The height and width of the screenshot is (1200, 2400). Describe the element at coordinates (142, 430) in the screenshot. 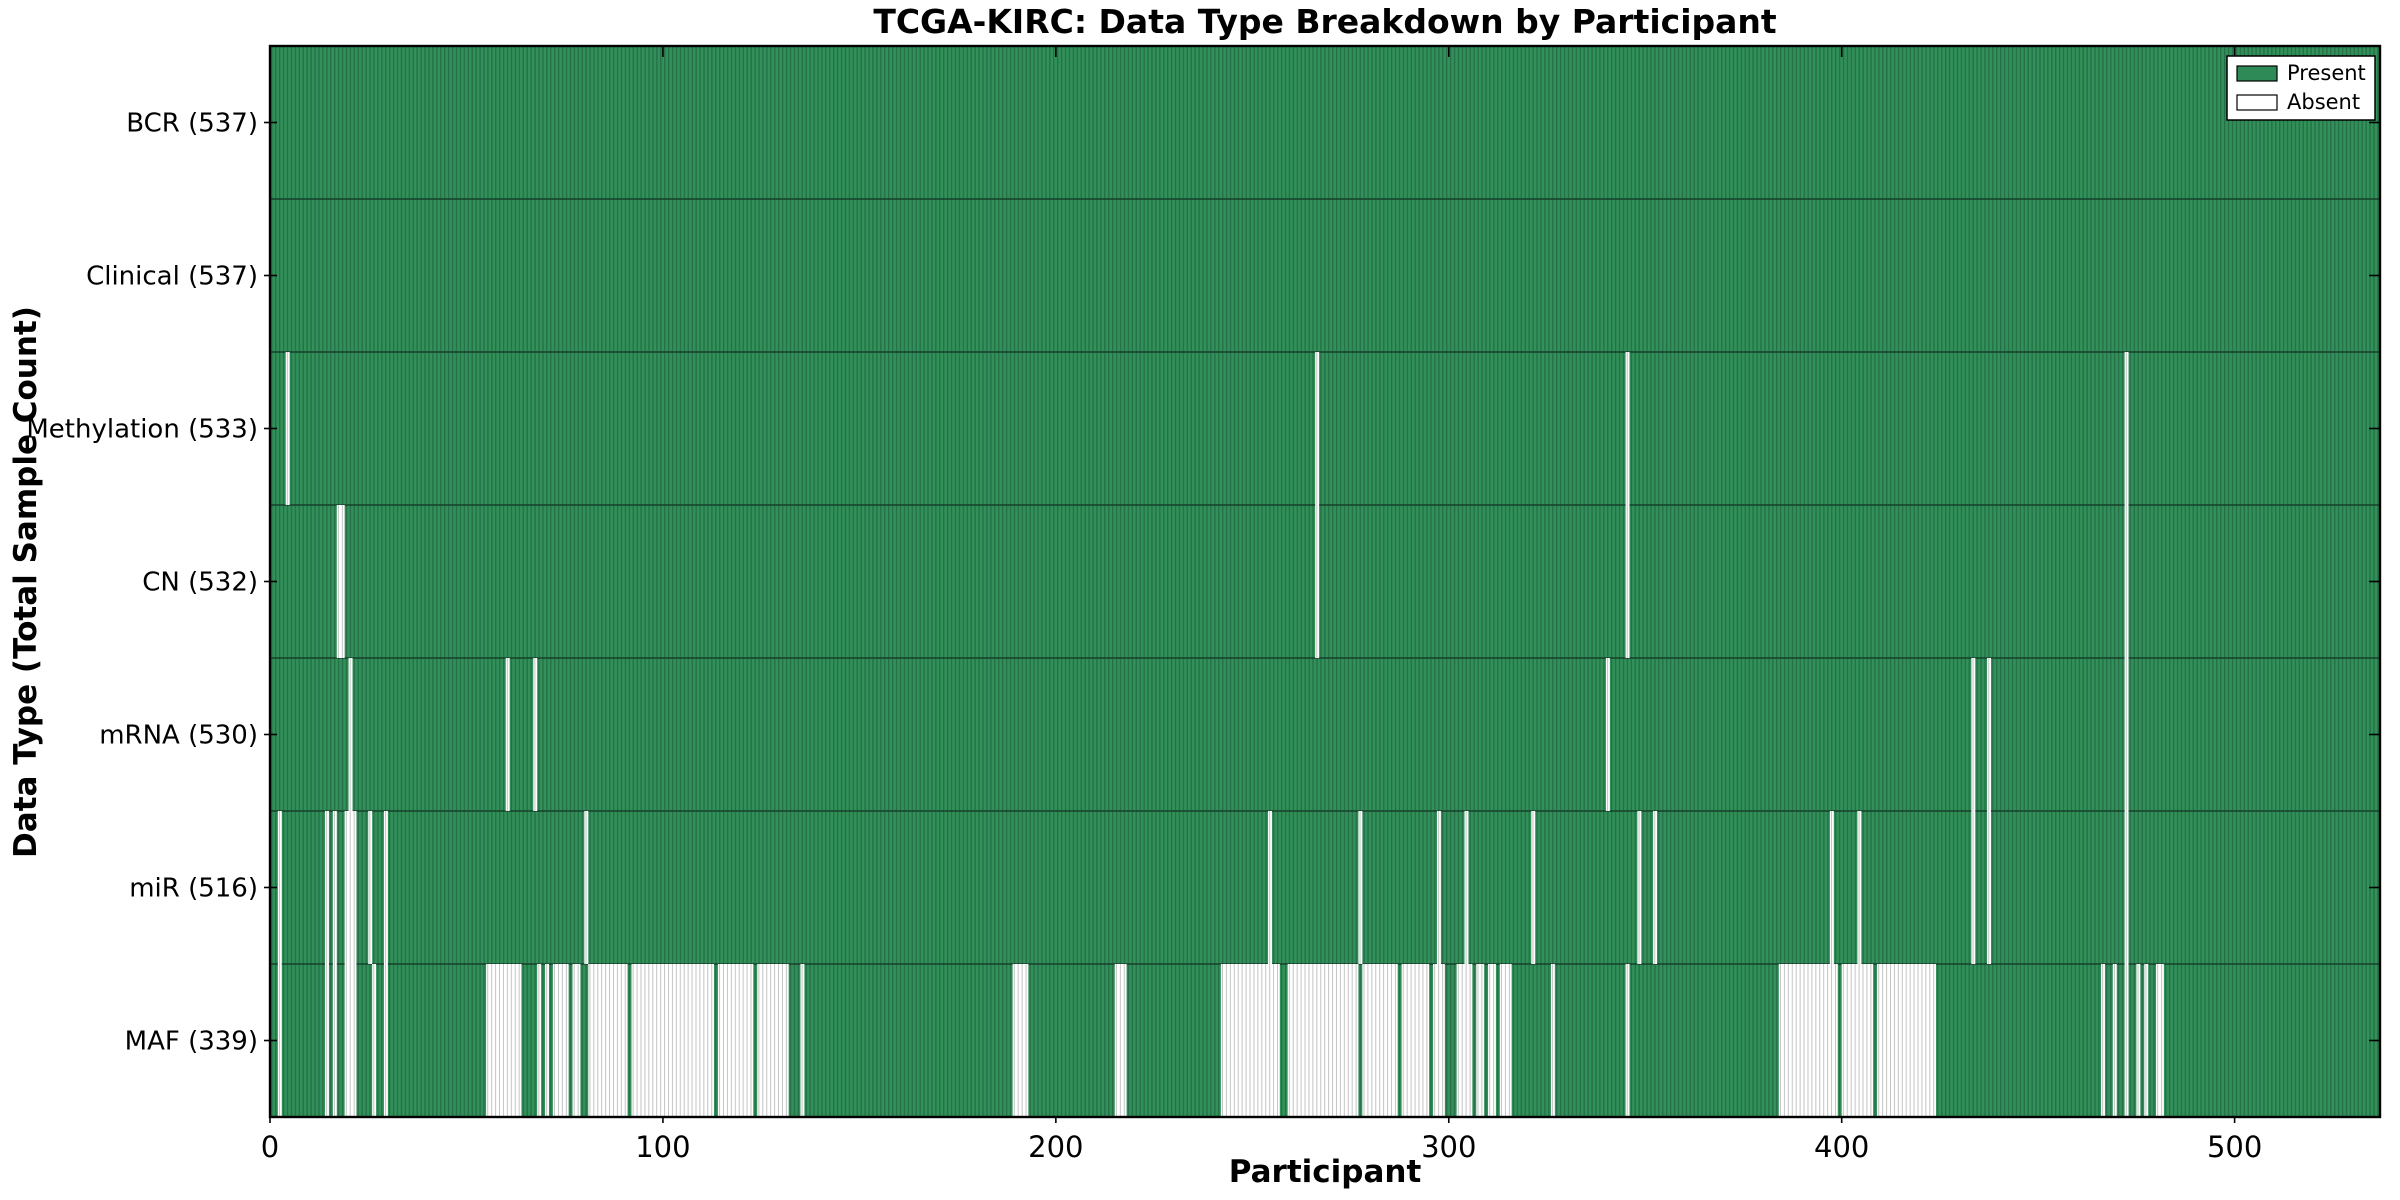

I see `y-tick-label: Methylation (533)` at that location.